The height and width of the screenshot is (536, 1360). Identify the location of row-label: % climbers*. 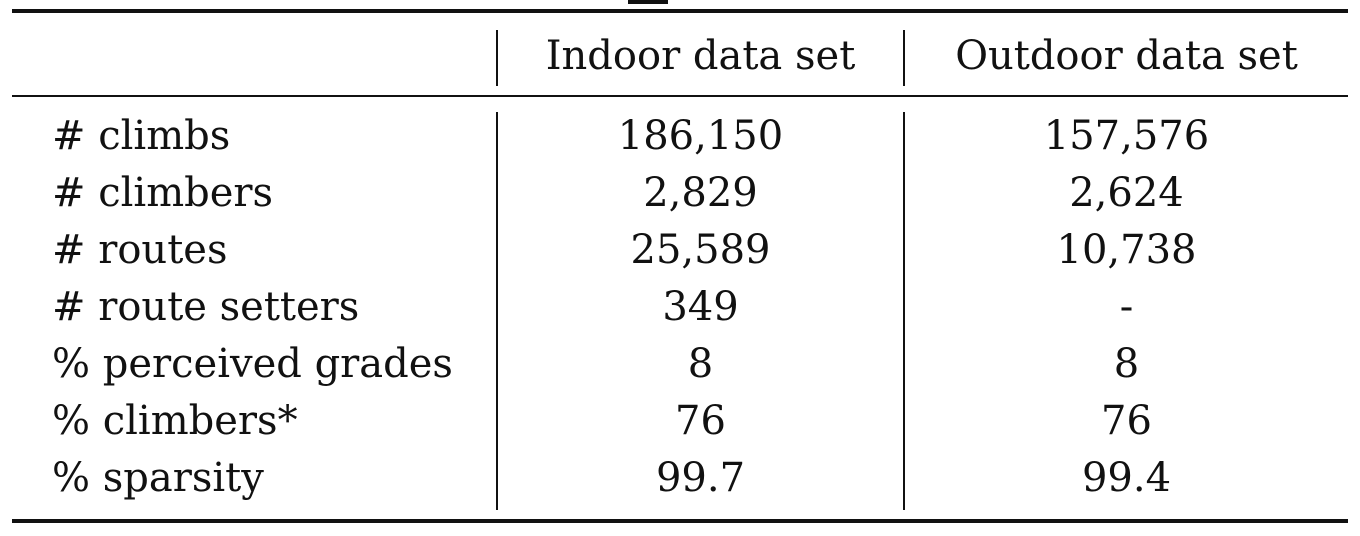
(175, 421).